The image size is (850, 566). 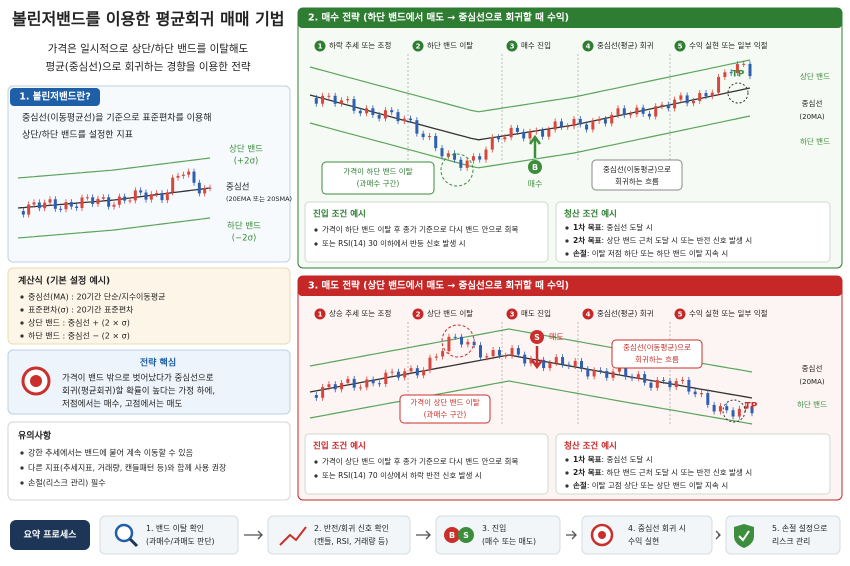 What do you see at coordinates (35, 436) in the screenshot?
I see `label: 유의사항` at bounding box center [35, 436].